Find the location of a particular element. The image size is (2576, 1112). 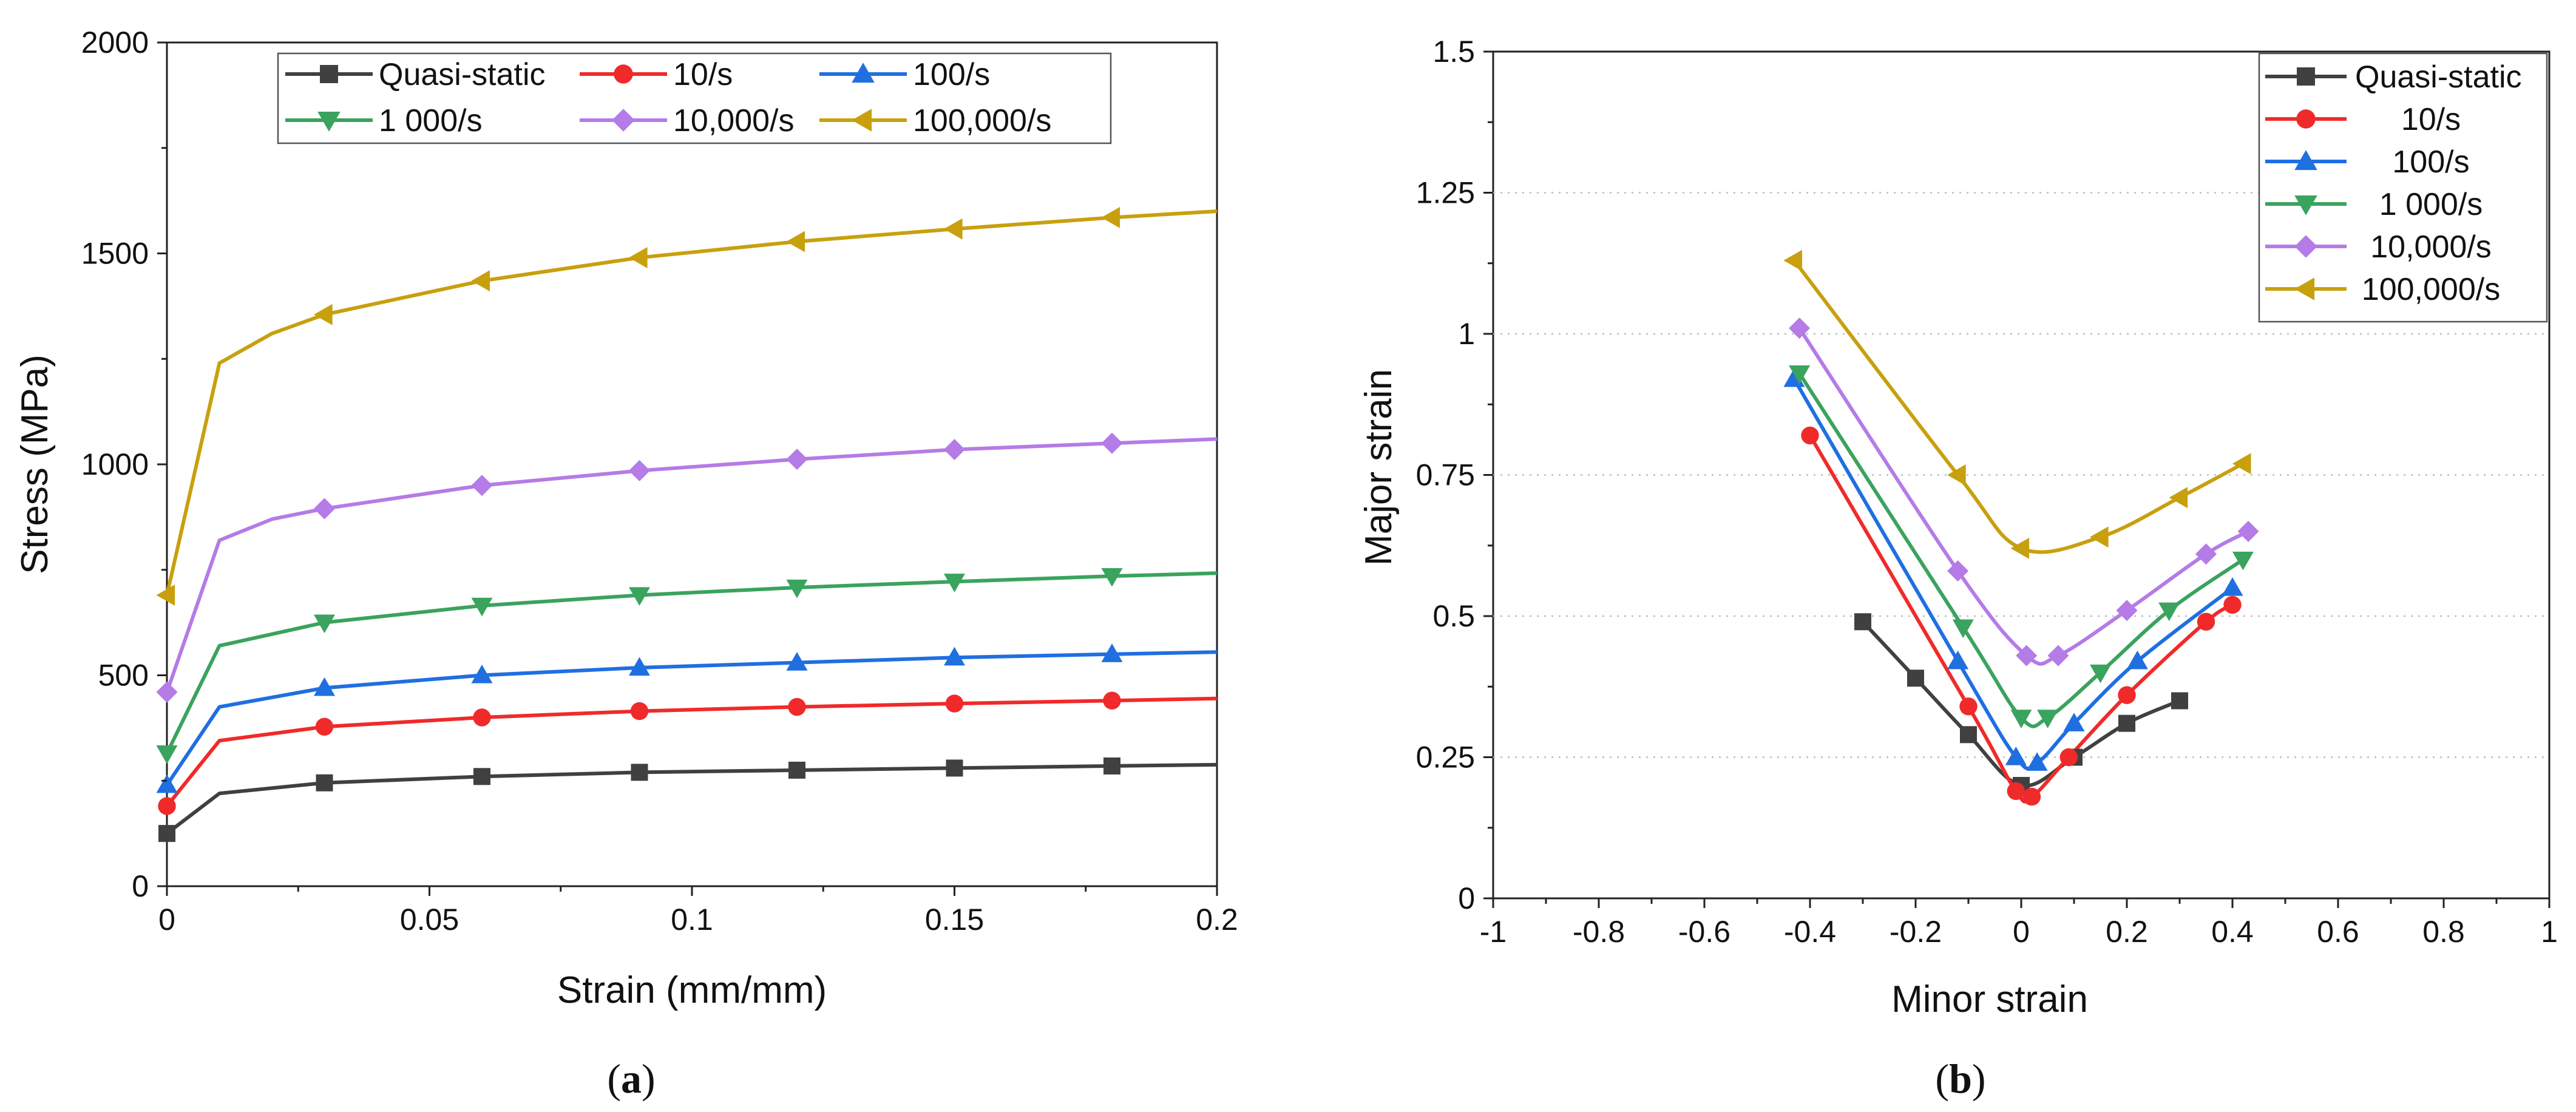

a-y-tick-label: 1500 is located at coordinates (115, 254).